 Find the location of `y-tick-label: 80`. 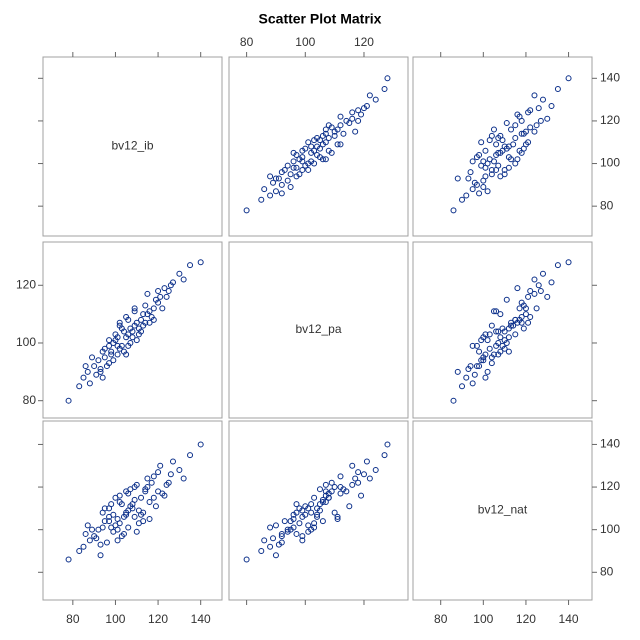

y-tick-label: 80 is located at coordinates (607, 205).